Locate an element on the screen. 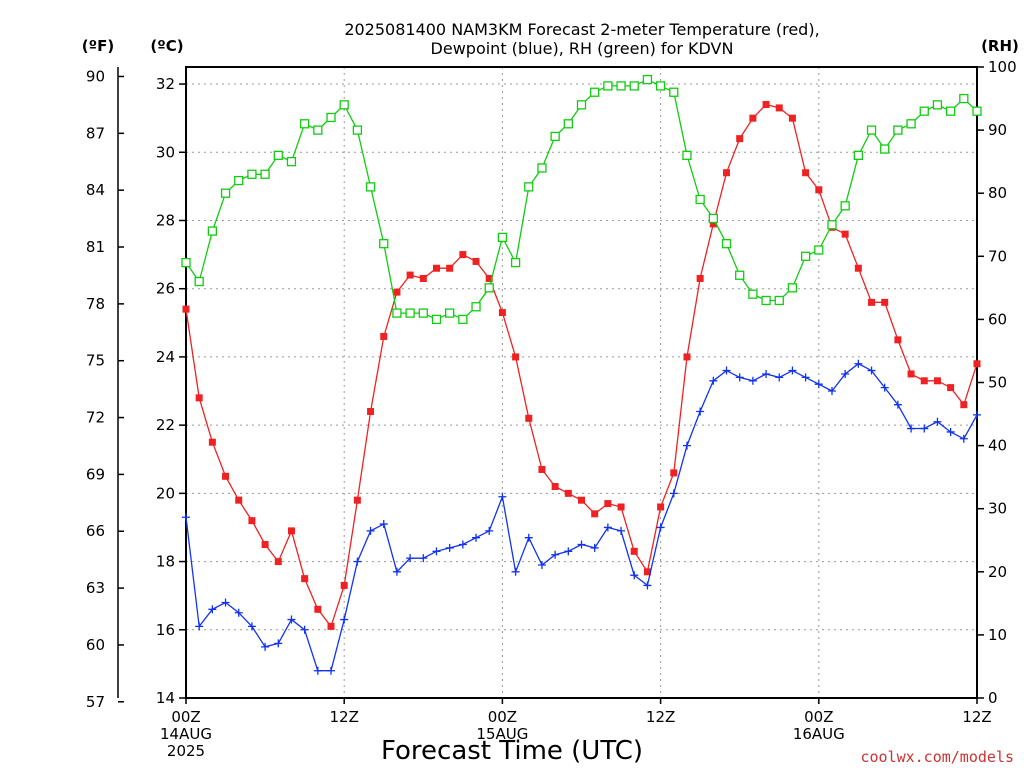 This screenshot has width=1024, height=768. rh-tick-label: 10 is located at coordinates (997, 635).